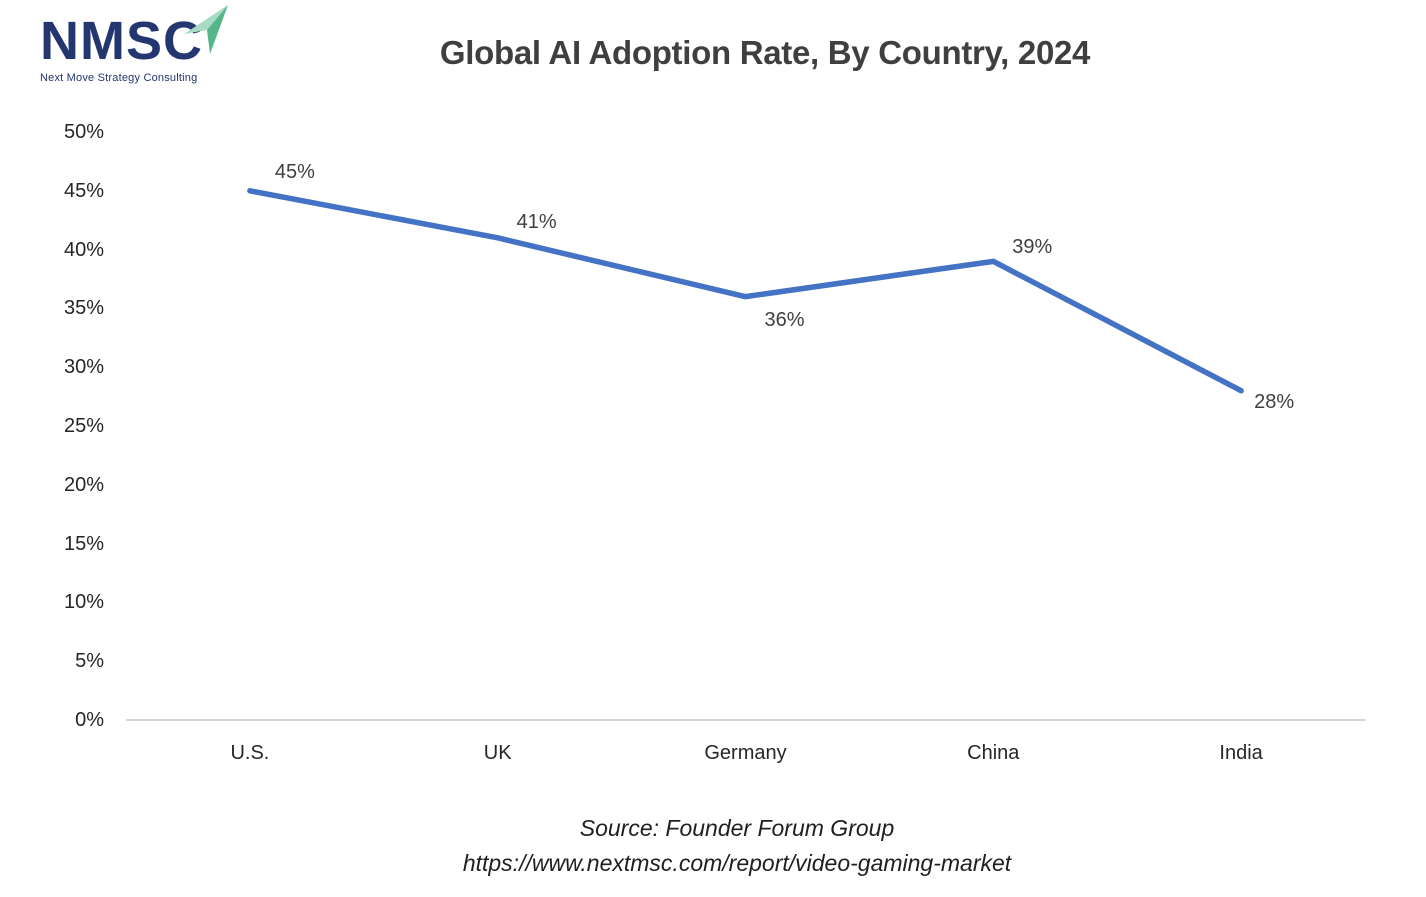 This screenshot has width=1426, height=897. What do you see at coordinates (1274, 401) in the screenshot?
I see `data-label: 28%` at bounding box center [1274, 401].